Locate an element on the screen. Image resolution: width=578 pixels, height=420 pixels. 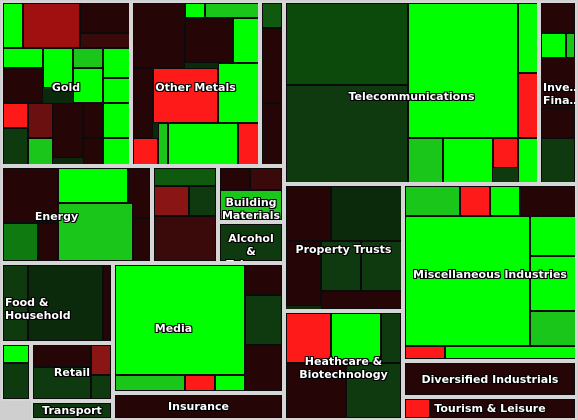
sector-transport: Transport is located at coordinates (72, 410).